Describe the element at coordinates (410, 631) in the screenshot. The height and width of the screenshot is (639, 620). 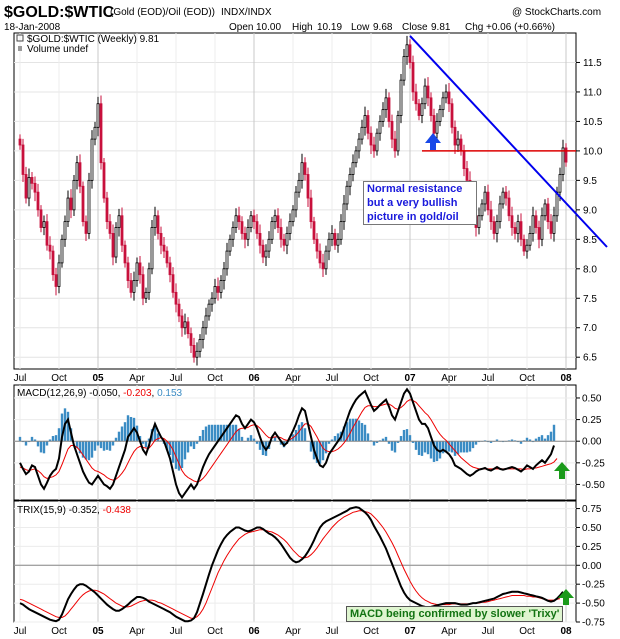
I see `trix-x-tick-label: 07` at that location.